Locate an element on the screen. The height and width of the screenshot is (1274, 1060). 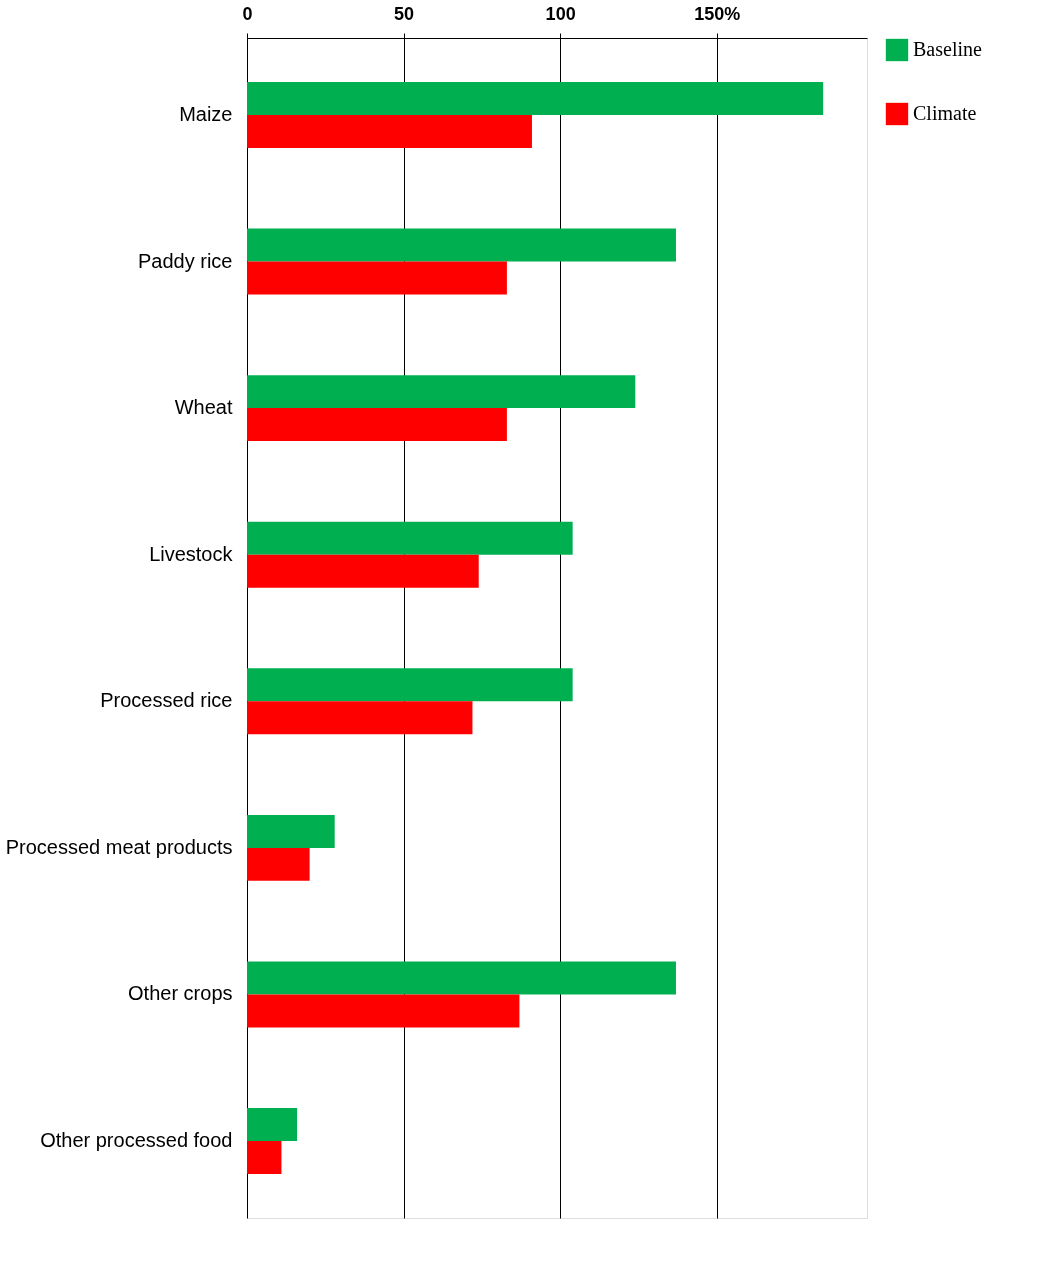
y-tick-label: Paddy rice is located at coordinates (185, 260).